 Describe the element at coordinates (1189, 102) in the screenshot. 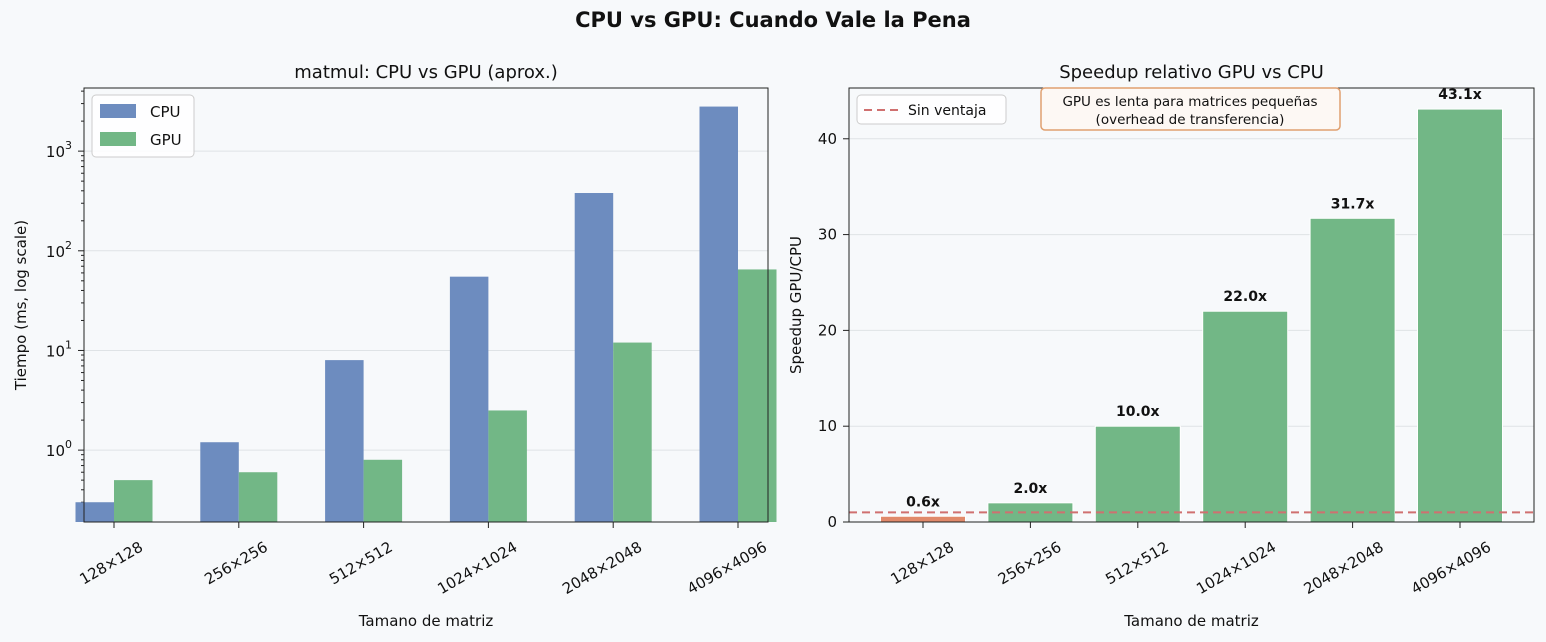

I see `annotation-text: GPU es lenta para matrices pequeñas` at that location.